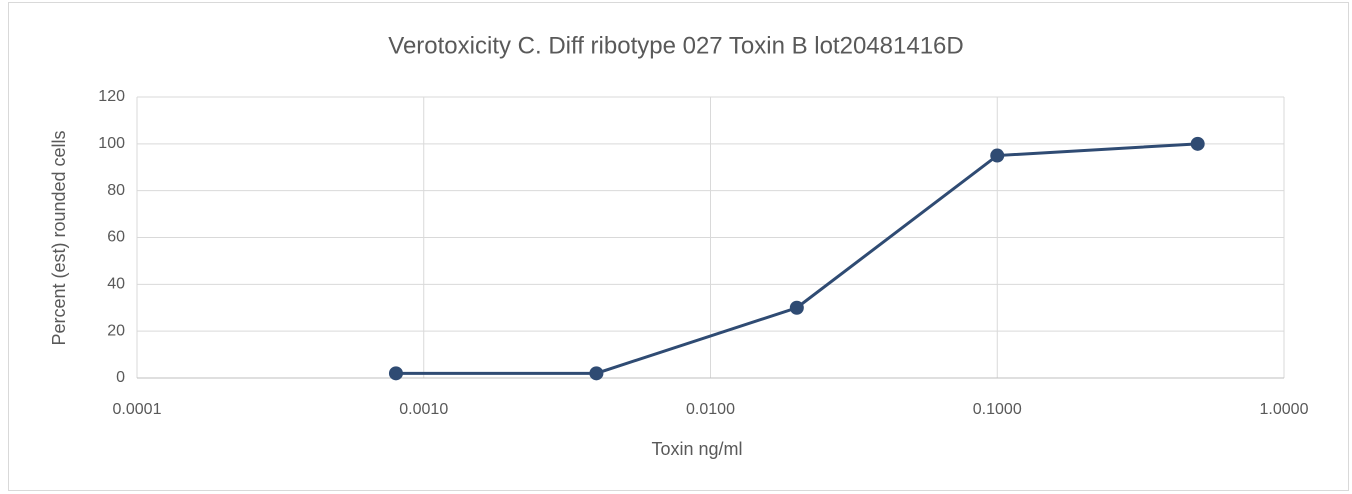  Describe the element at coordinates (116, 330) in the screenshot. I see `y-tick-label: 20` at that location.